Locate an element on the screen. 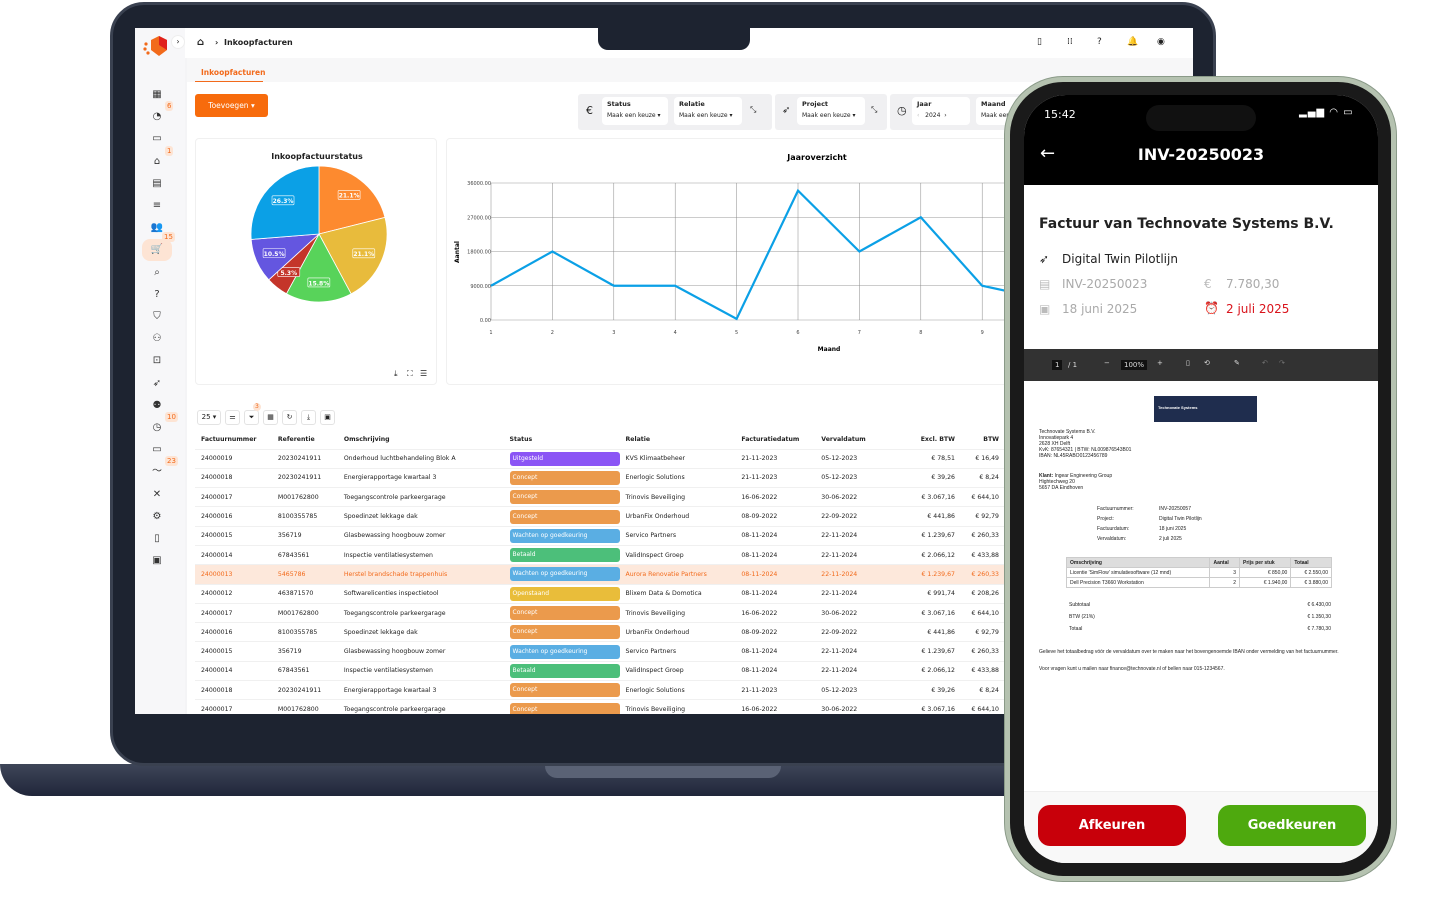 Image resolution: width=1433 pixels, height=915 pixels. home-icon: ⌂ is located at coordinates (201, 42).